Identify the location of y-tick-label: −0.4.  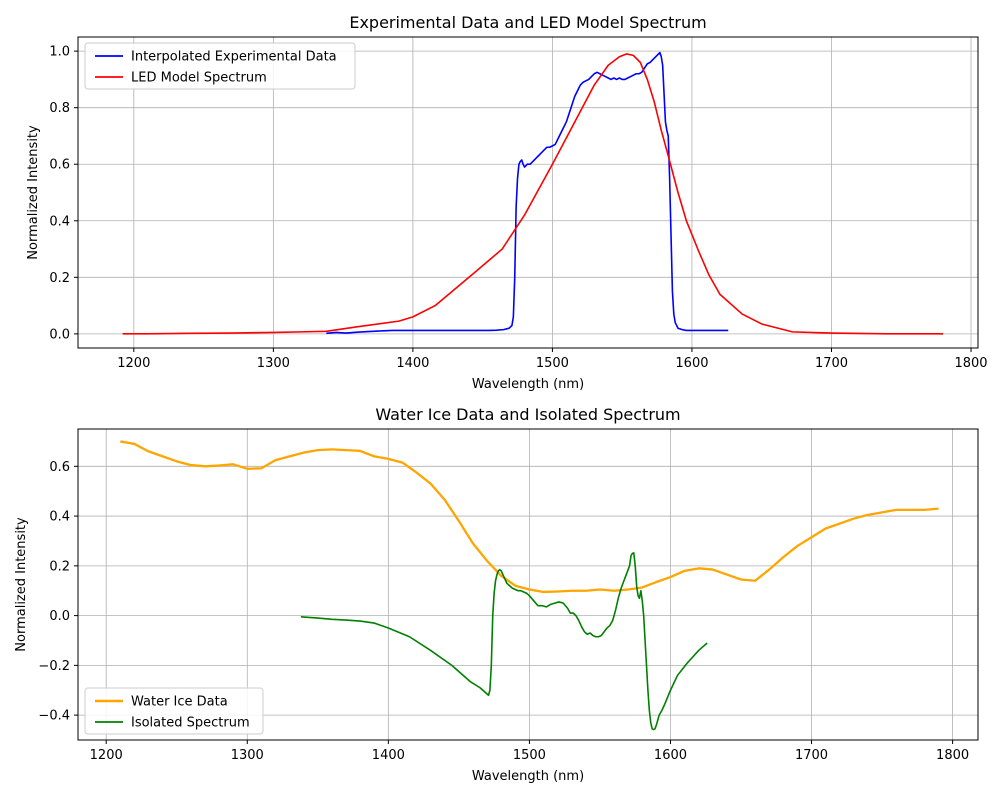
(54, 716).